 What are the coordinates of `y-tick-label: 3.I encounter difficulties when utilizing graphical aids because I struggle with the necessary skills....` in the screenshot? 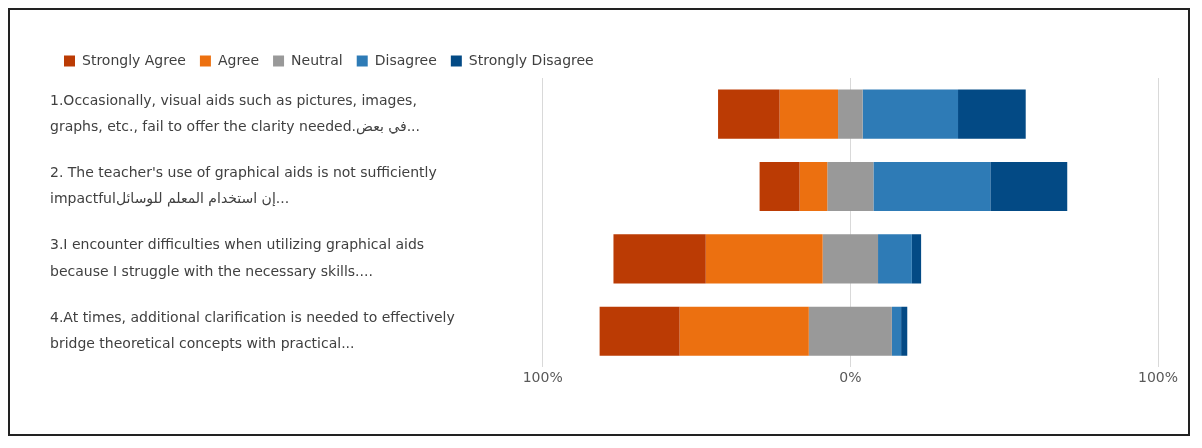 It's located at (237, 257).